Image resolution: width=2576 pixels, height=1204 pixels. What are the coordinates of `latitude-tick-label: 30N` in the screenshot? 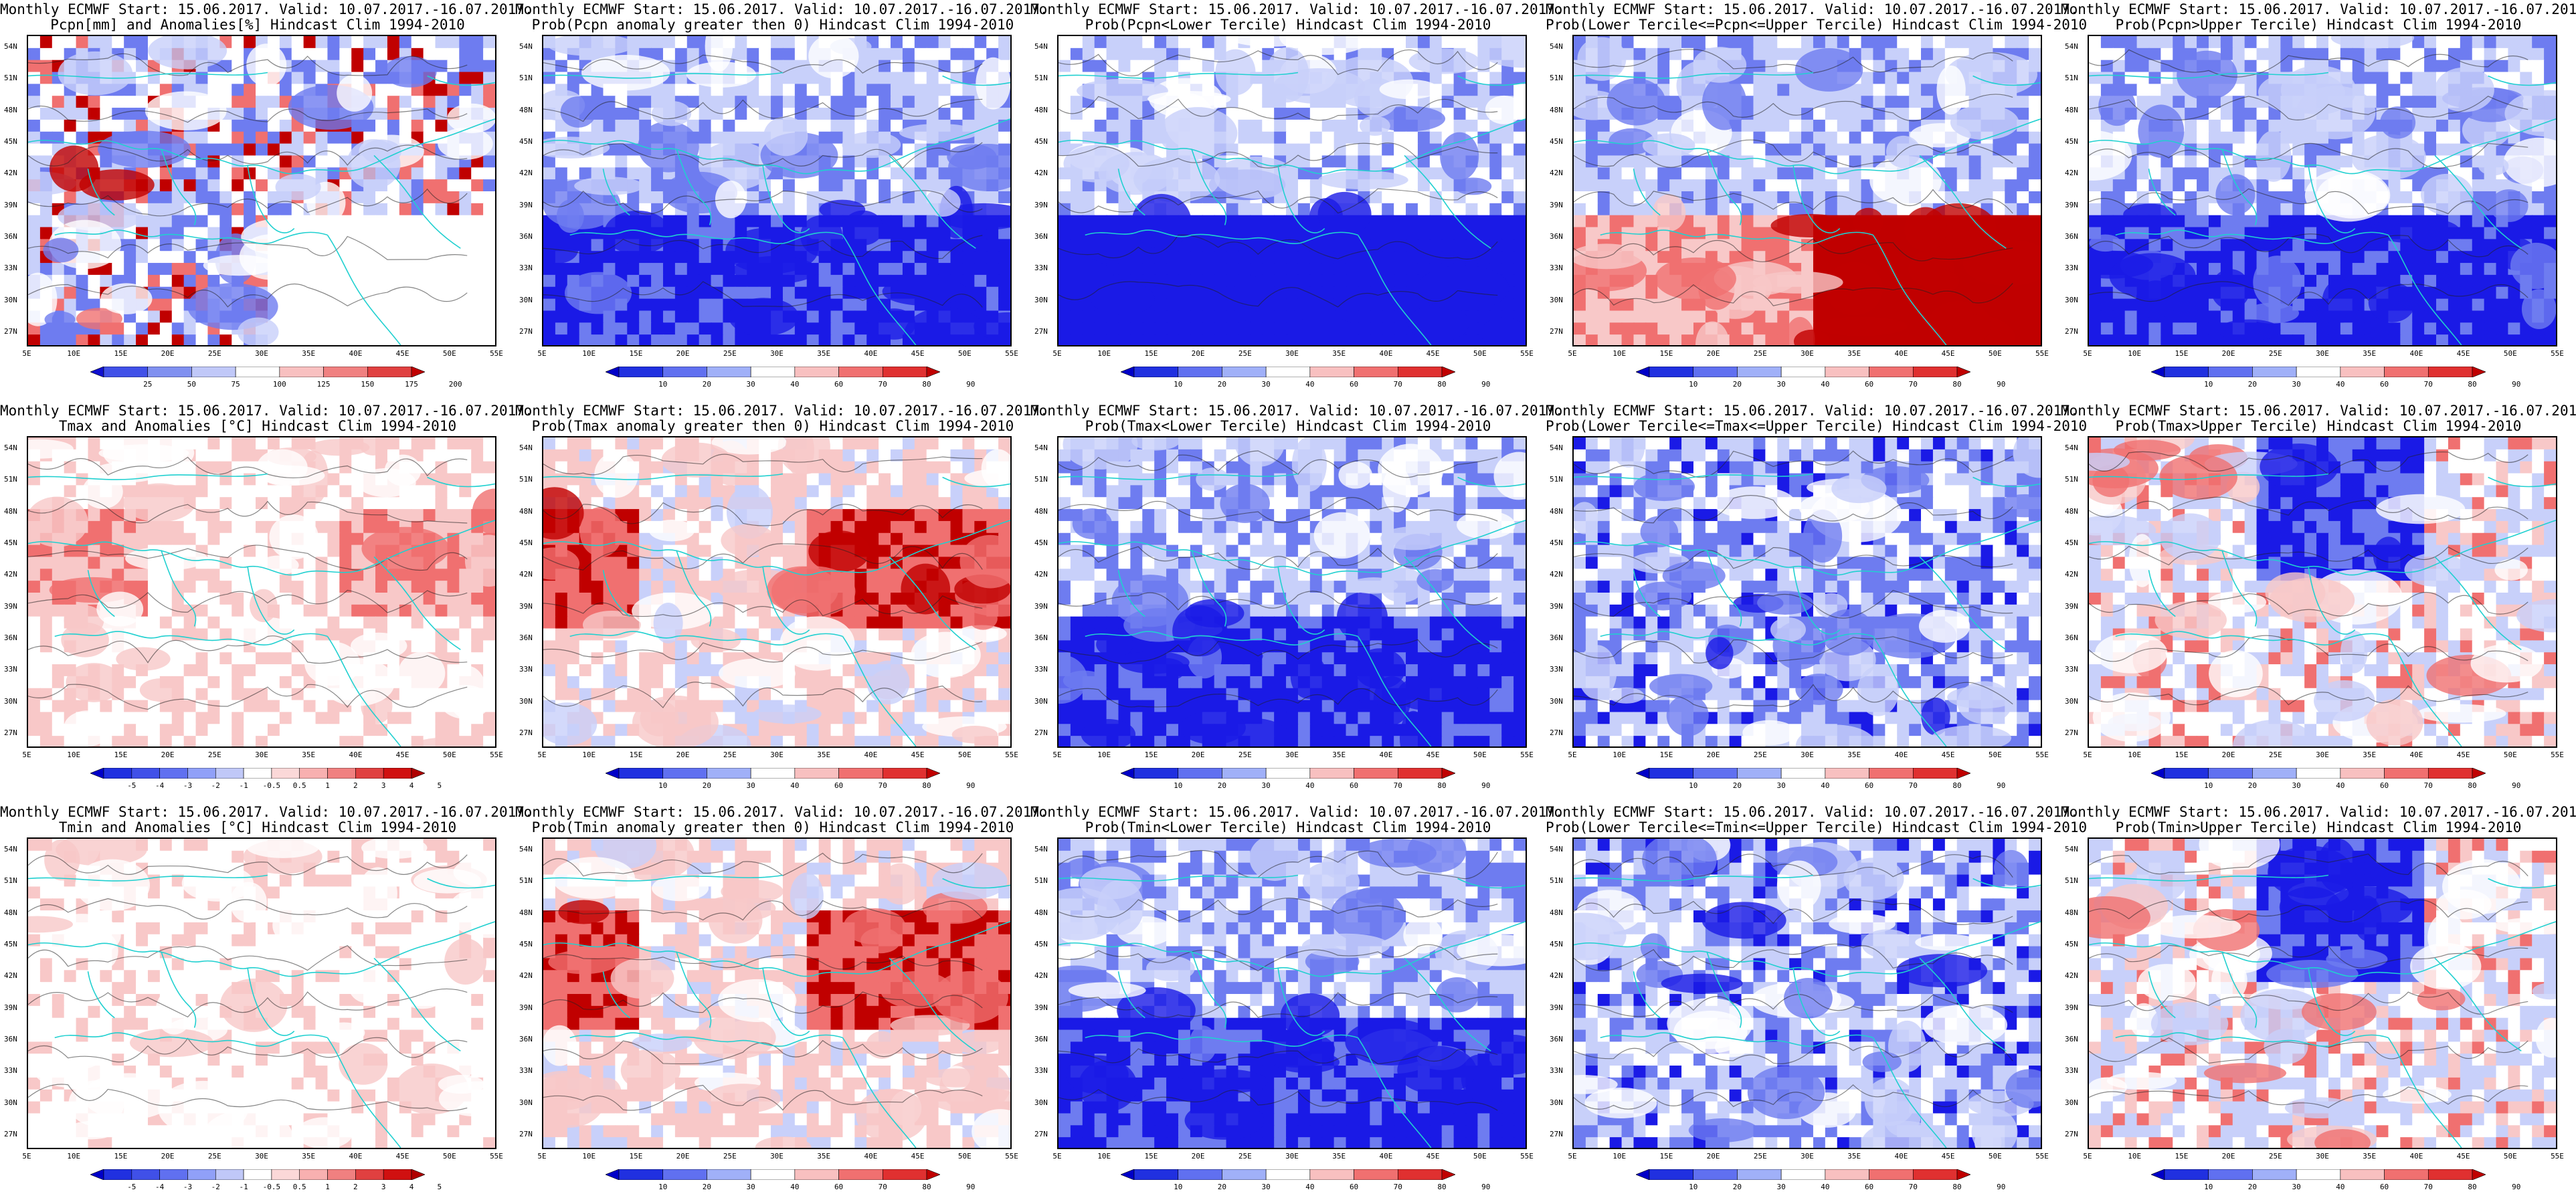 It's located at (526, 1102).